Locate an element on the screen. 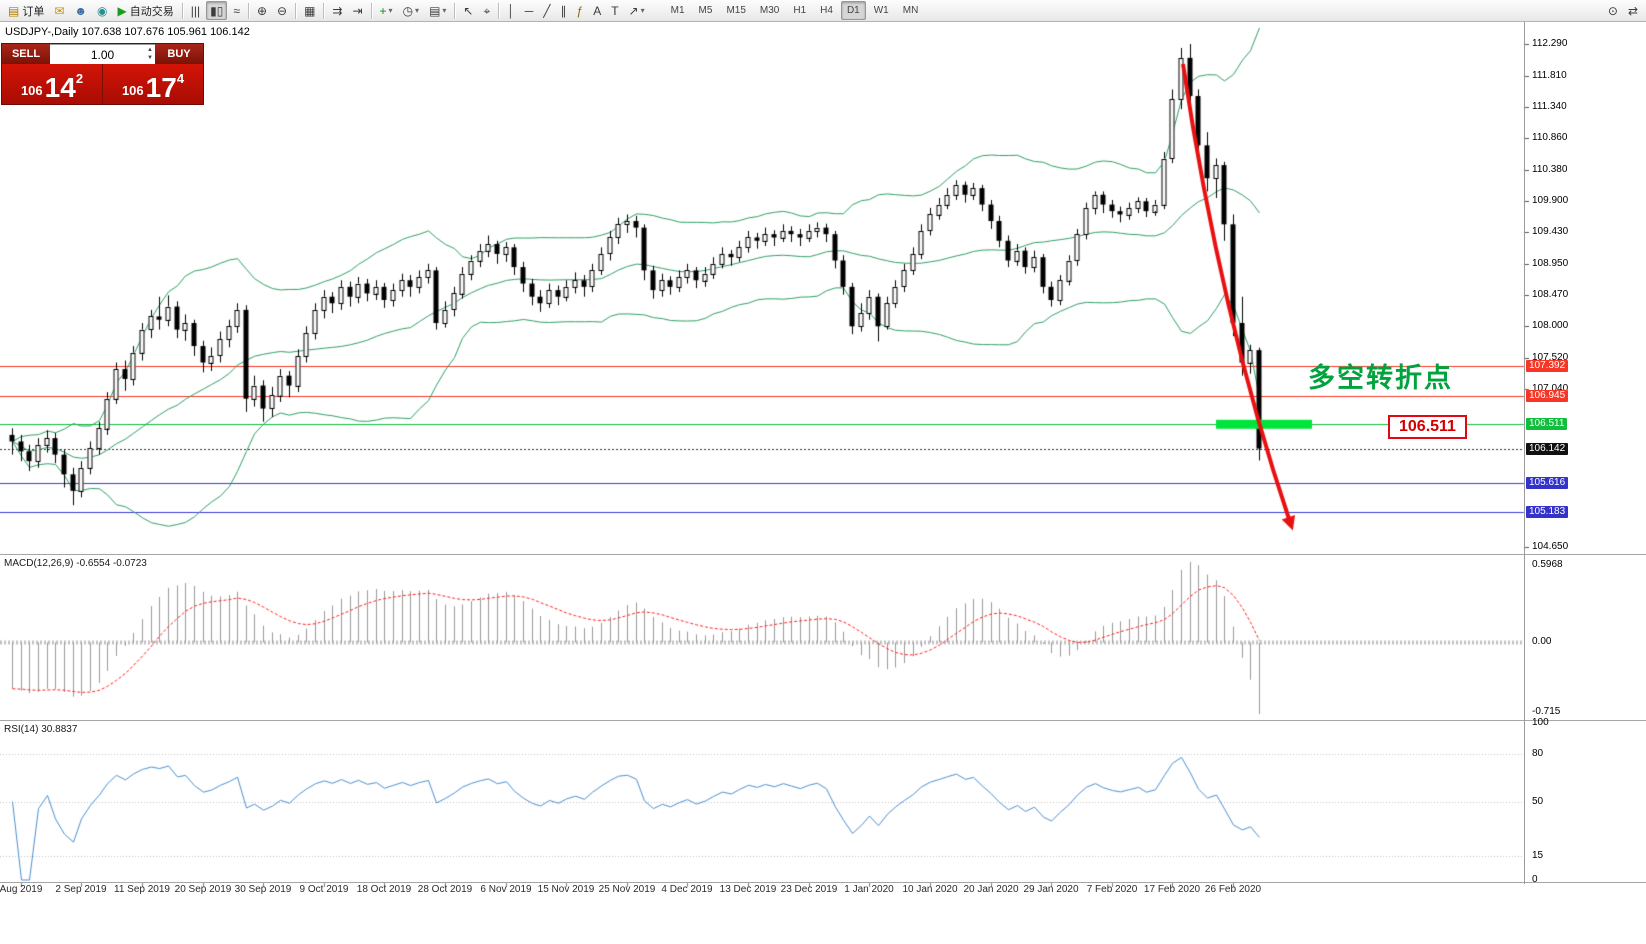 The image size is (1646, 944). sell-pips: 14 is located at coordinates (60, 88).